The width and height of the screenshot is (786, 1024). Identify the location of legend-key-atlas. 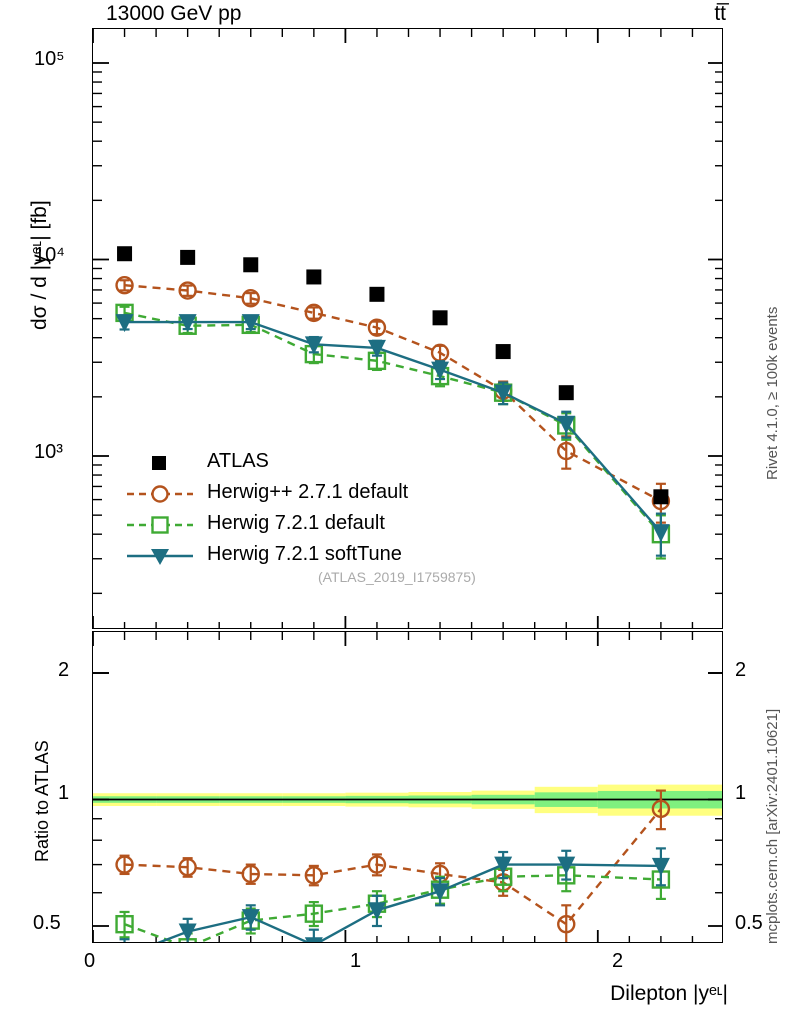
(159, 463).